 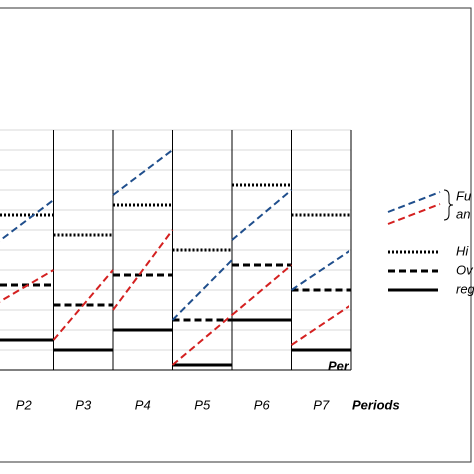 What do you see at coordinates (430, 242) in the screenshot?
I see `legend: Fu an Hi Ov reg` at bounding box center [430, 242].